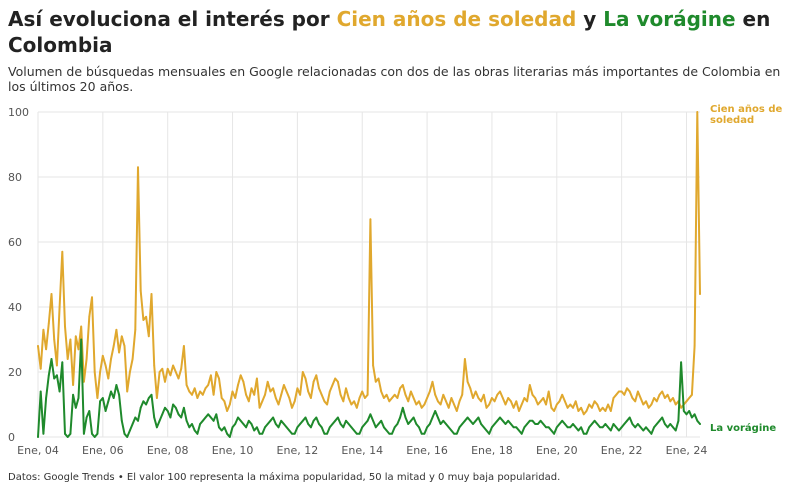 This screenshot has height=493, width=800. Describe the element at coordinates (15, 307) in the screenshot. I see `y-tick-label: 40` at that location.